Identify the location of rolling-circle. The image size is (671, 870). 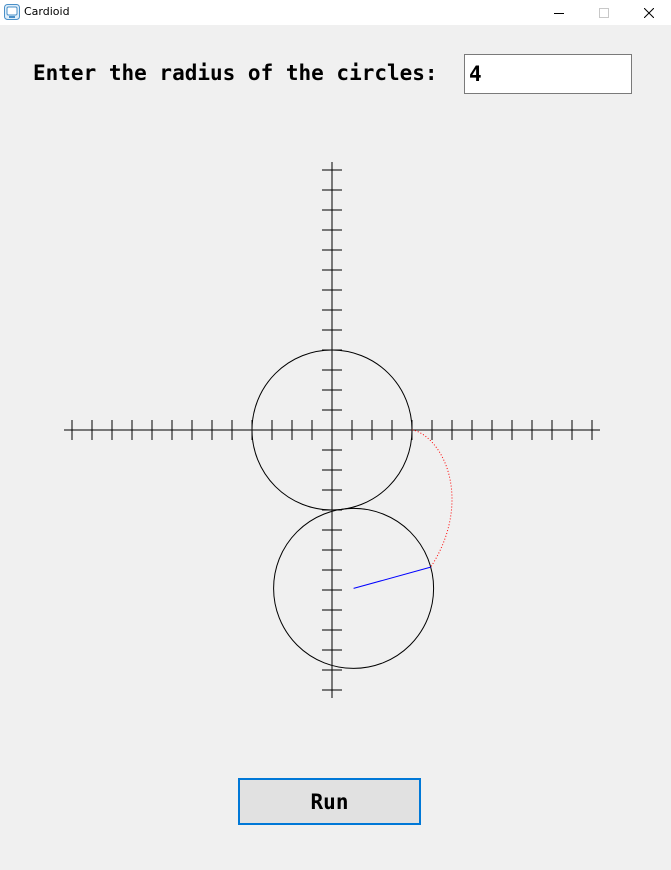
(354, 588).